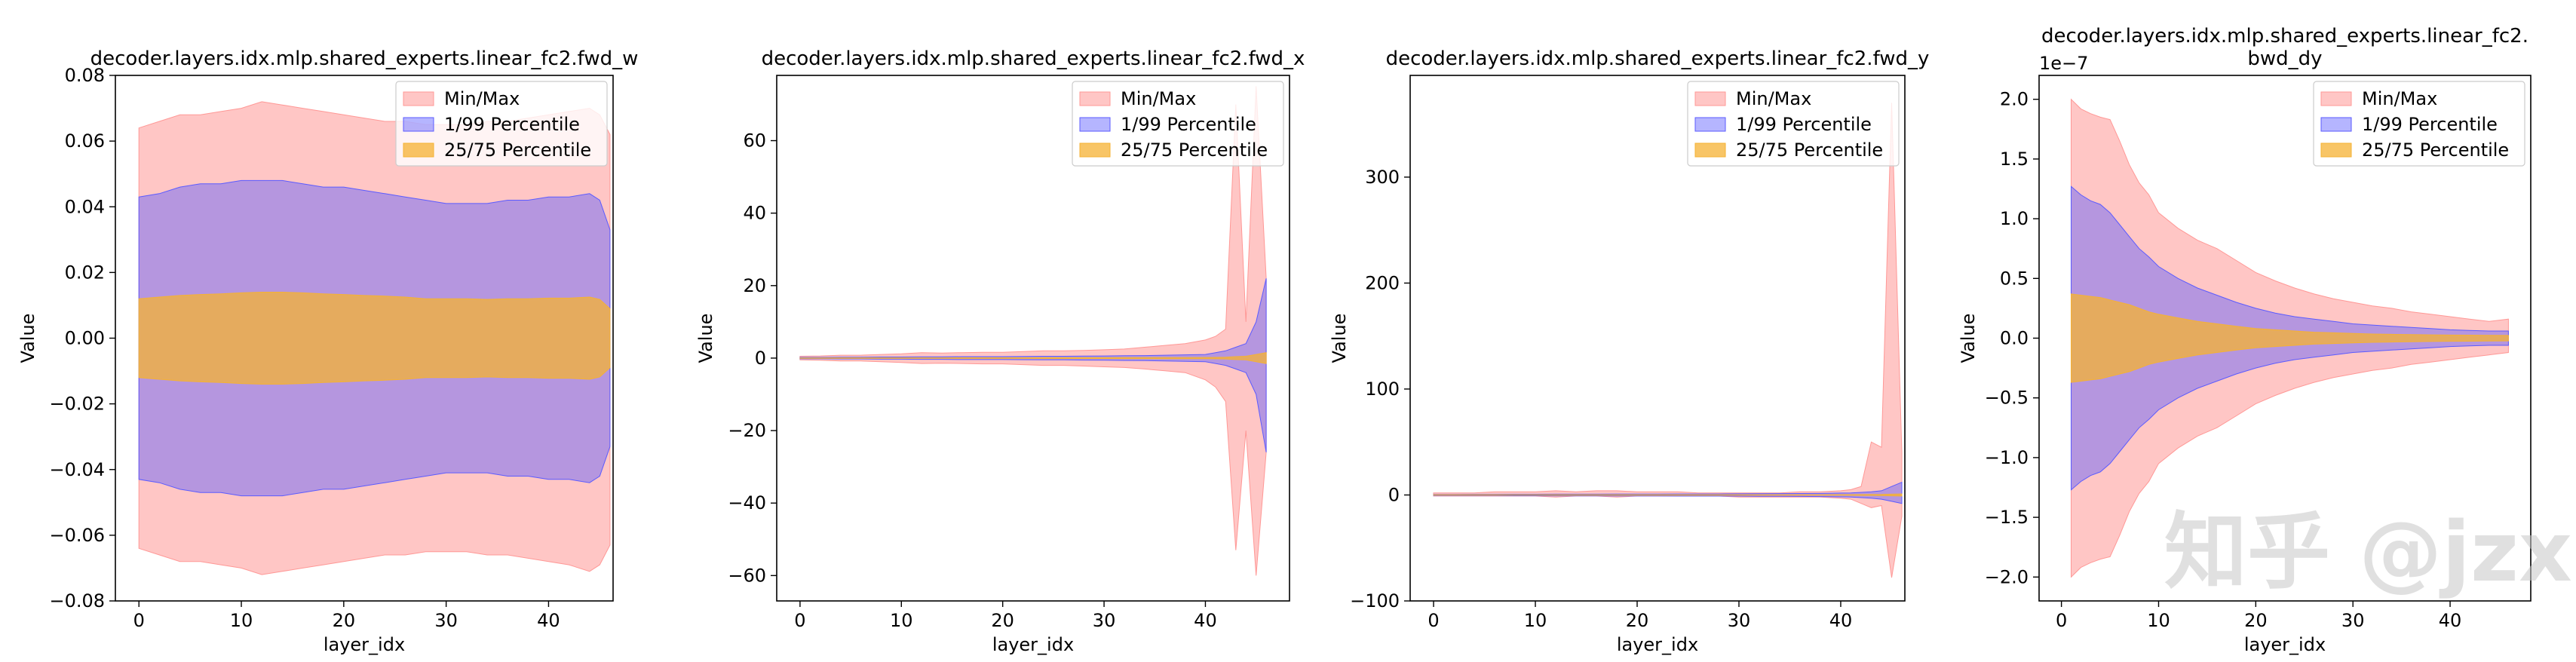 The width and height of the screenshot is (2576, 662). What do you see at coordinates (747, 502) in the screenshot?
I see `y-tick-label: −40` at bounding box center [747, 502].